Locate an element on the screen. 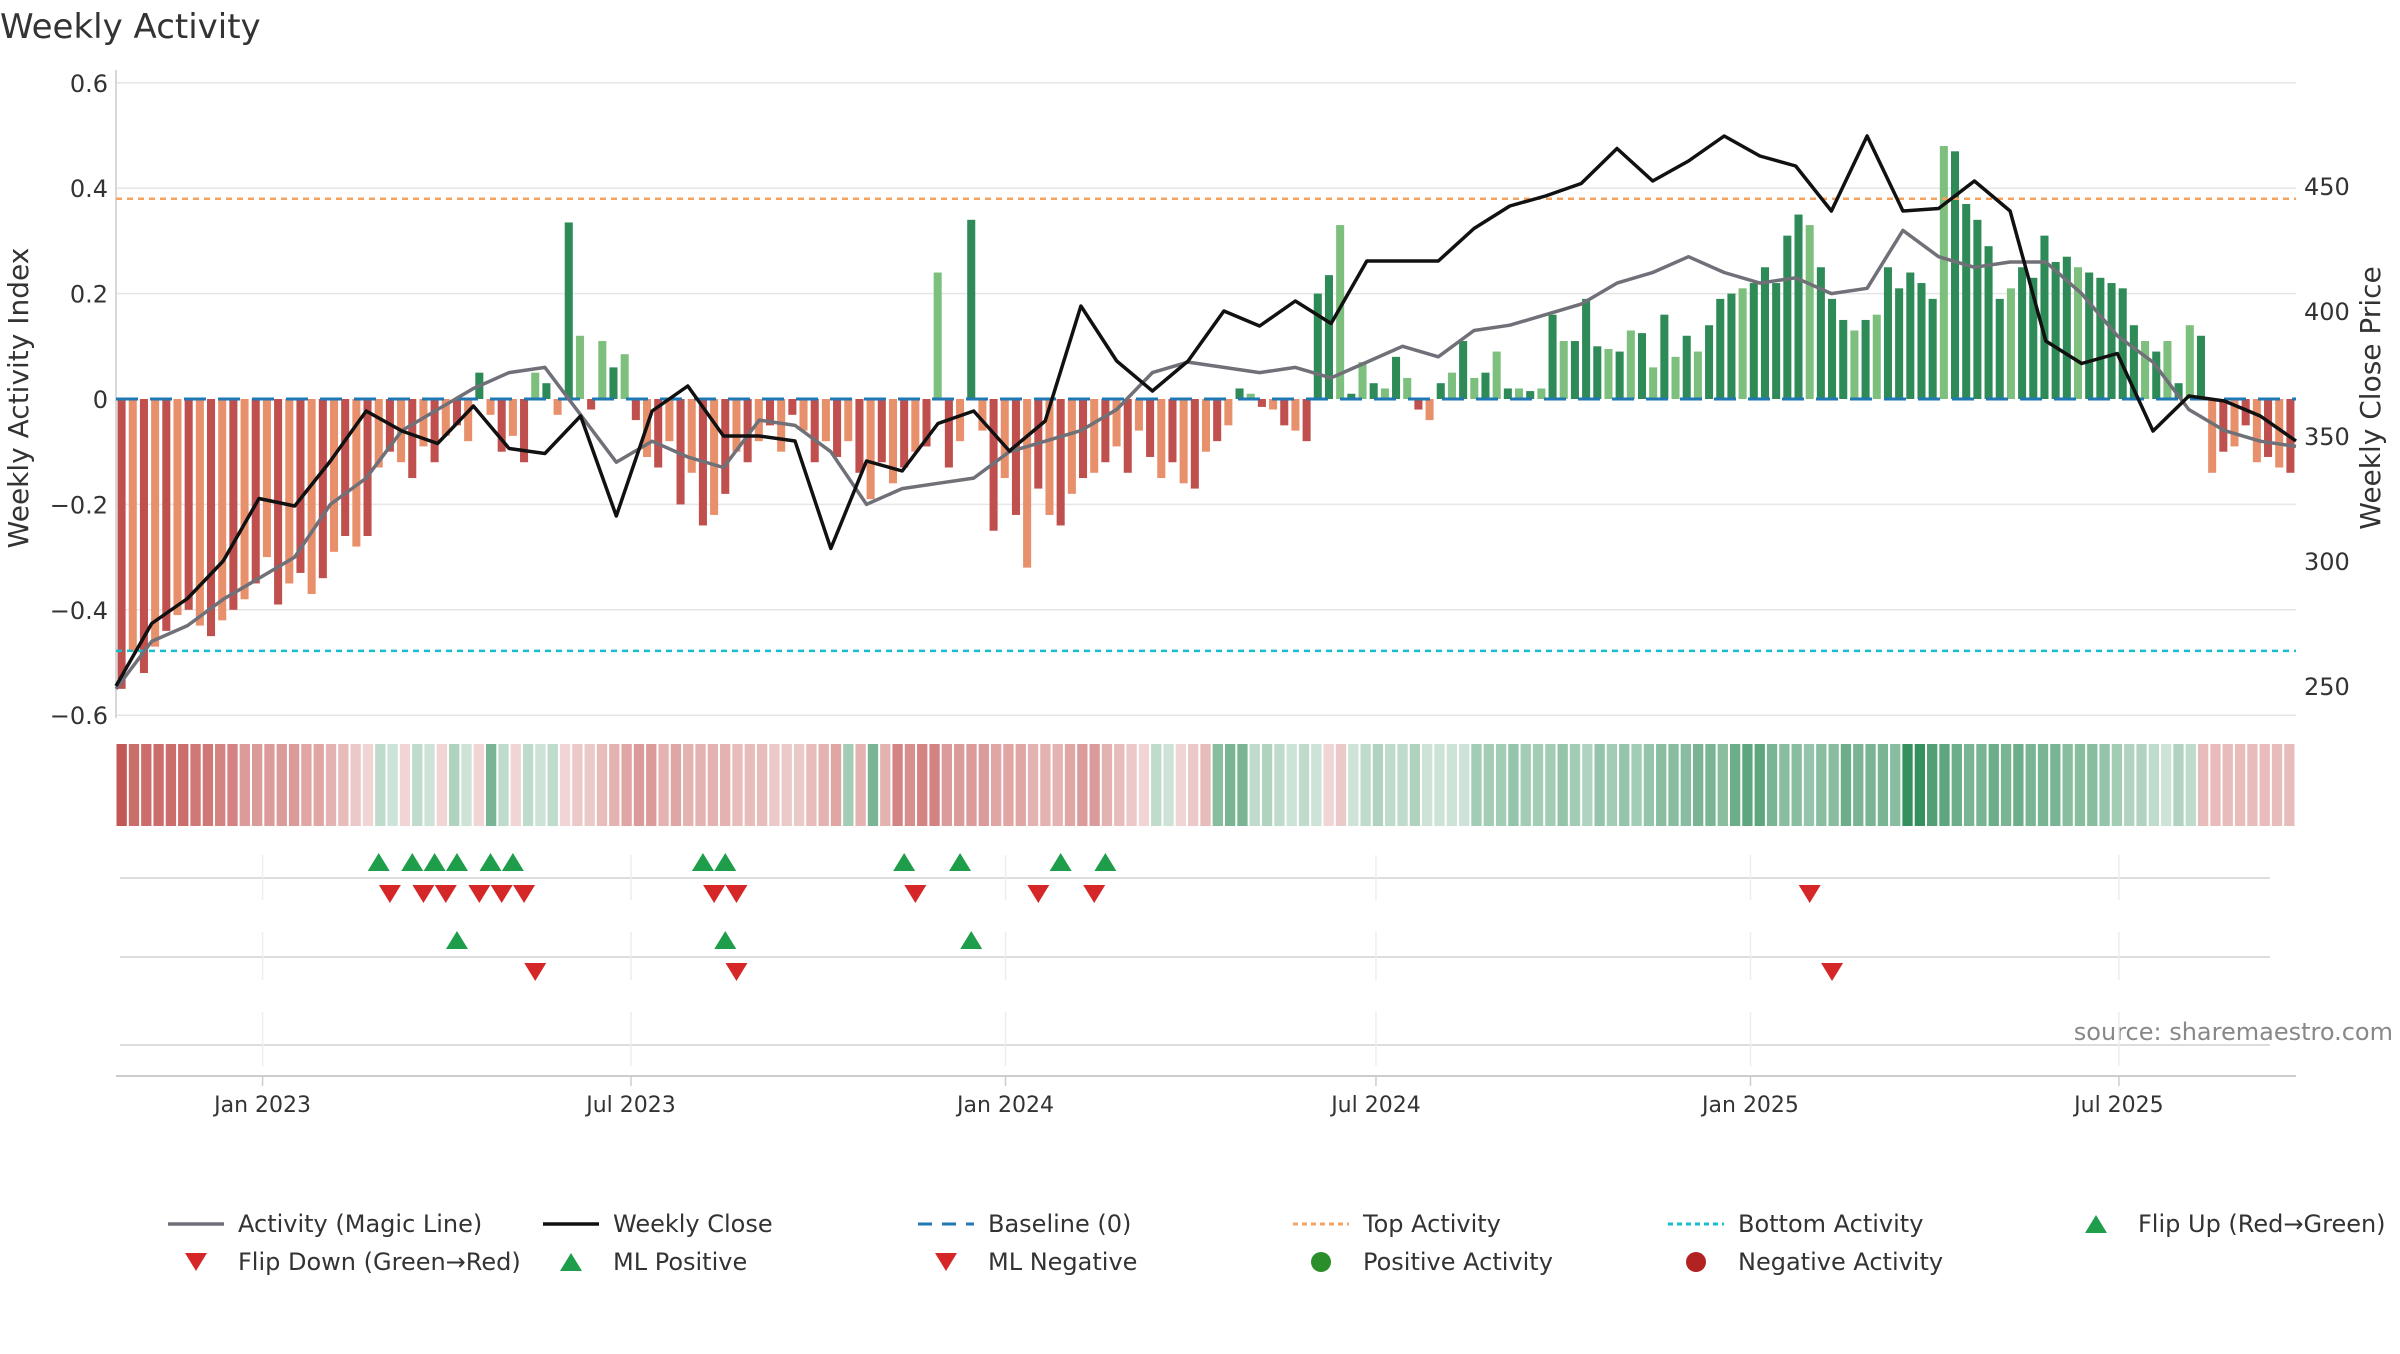 This screenshot has width=2400, height=1354. legend-item: Baseline (0) is located at coordinates (1024, 1224).